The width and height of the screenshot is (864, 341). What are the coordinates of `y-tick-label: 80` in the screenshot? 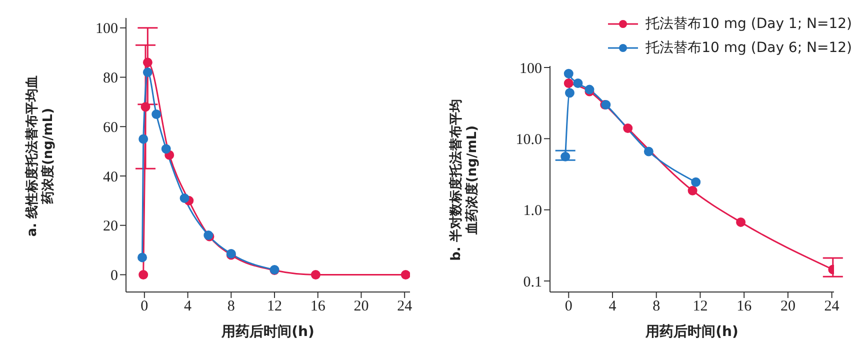 It's located at (110, 78).